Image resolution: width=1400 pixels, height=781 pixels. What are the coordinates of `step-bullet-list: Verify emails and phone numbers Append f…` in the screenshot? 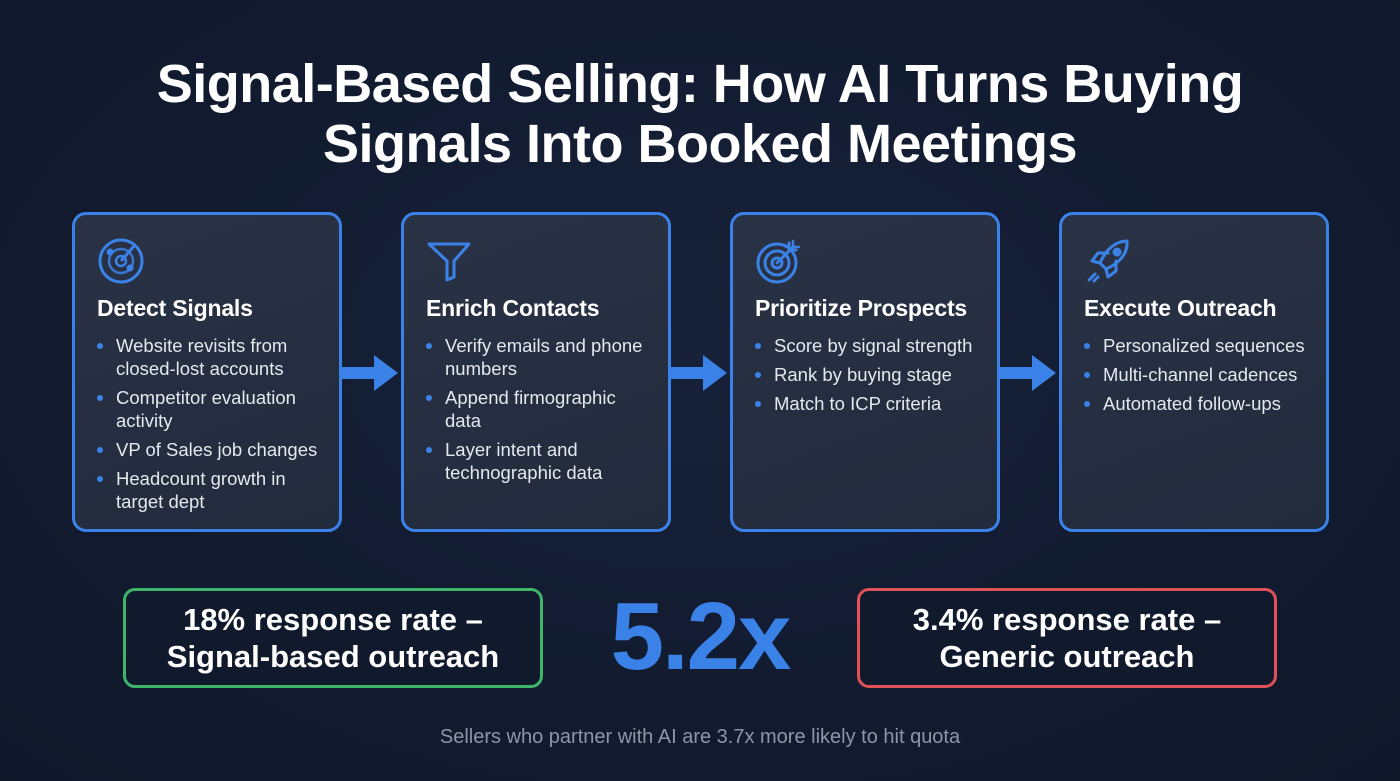 It's located at (541, 412).